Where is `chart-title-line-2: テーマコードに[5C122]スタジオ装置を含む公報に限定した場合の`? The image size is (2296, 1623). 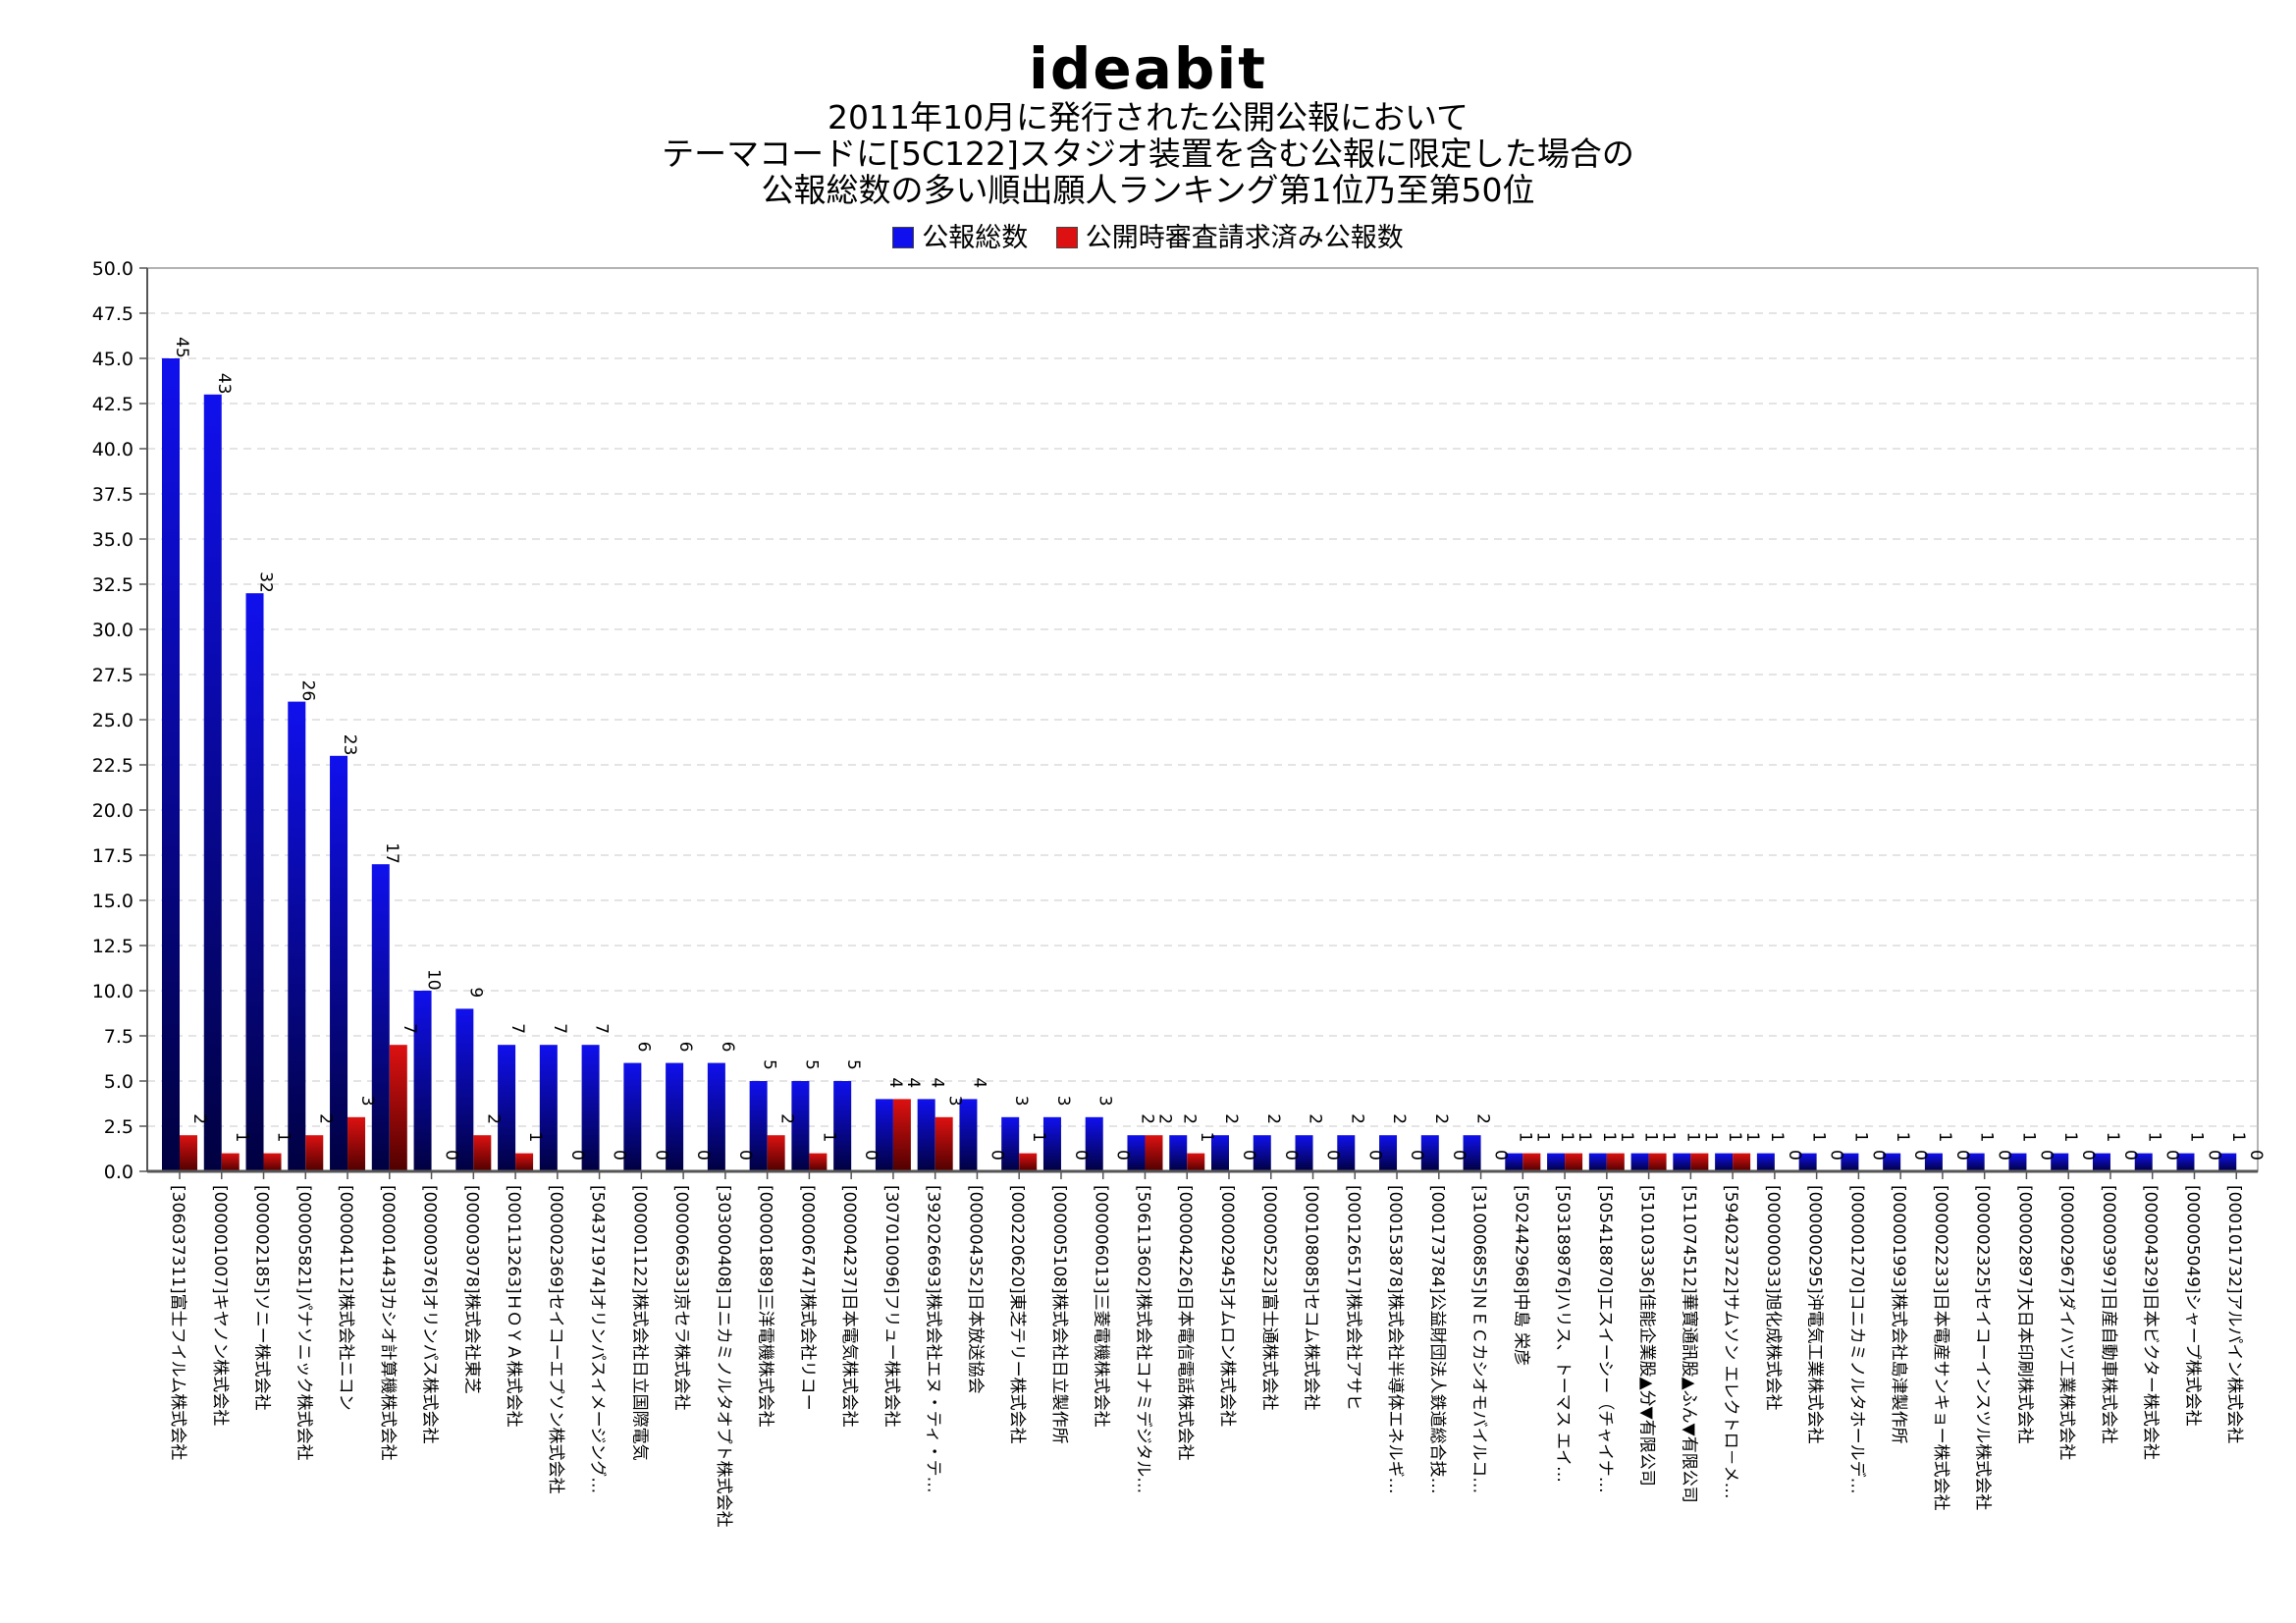
chart-title-line-2: テーマコードに[5C122]スタジオ装置を含む公報に限定した場合の is located at coordinates (1148, 154).